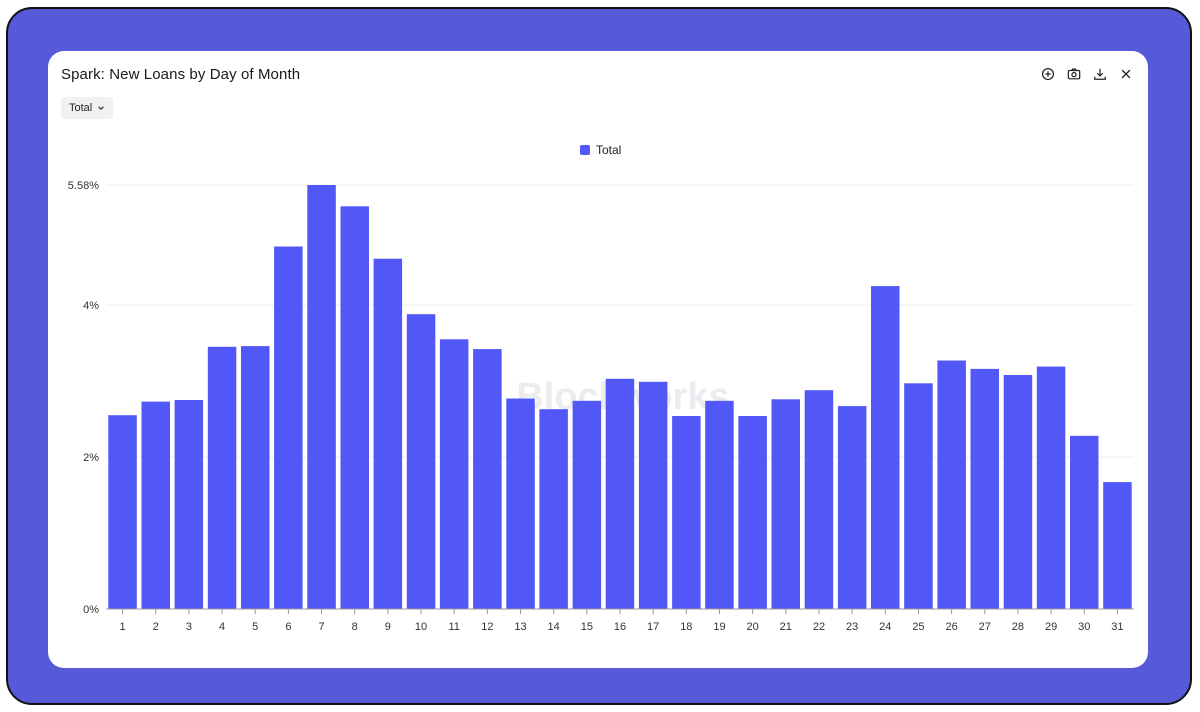 Image resolution: width=1200 pixels, height=712 pixels. What do you see at coordinates (1084, 627) in the screenshot?
I see `x-tick-label: 30` at bounding box center [1084, 627].